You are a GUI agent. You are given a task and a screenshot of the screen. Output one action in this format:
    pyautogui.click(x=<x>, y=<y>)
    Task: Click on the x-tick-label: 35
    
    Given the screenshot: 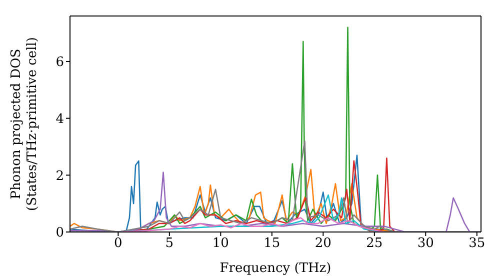 What is the action you would take?
    pyautogui.click(x=477, y=244)
    